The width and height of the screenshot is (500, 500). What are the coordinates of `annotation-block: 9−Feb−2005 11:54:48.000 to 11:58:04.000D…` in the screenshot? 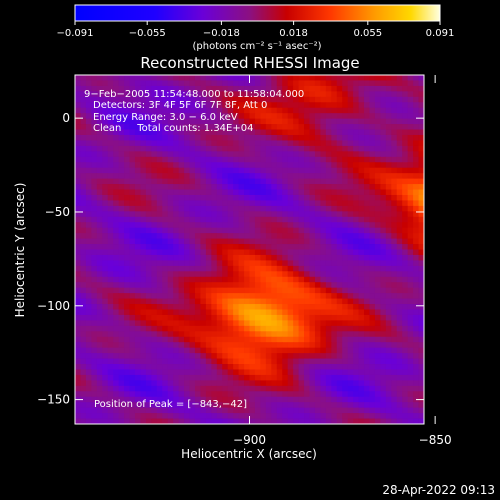 It's located at (194, 111).